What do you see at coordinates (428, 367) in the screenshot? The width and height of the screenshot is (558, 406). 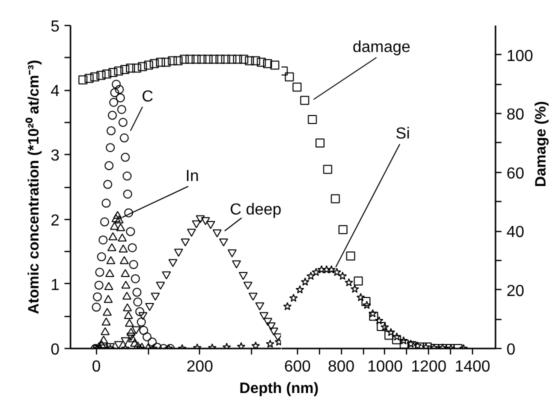 I see `x-tick-label: 1200` at bounding box center [428, 367].